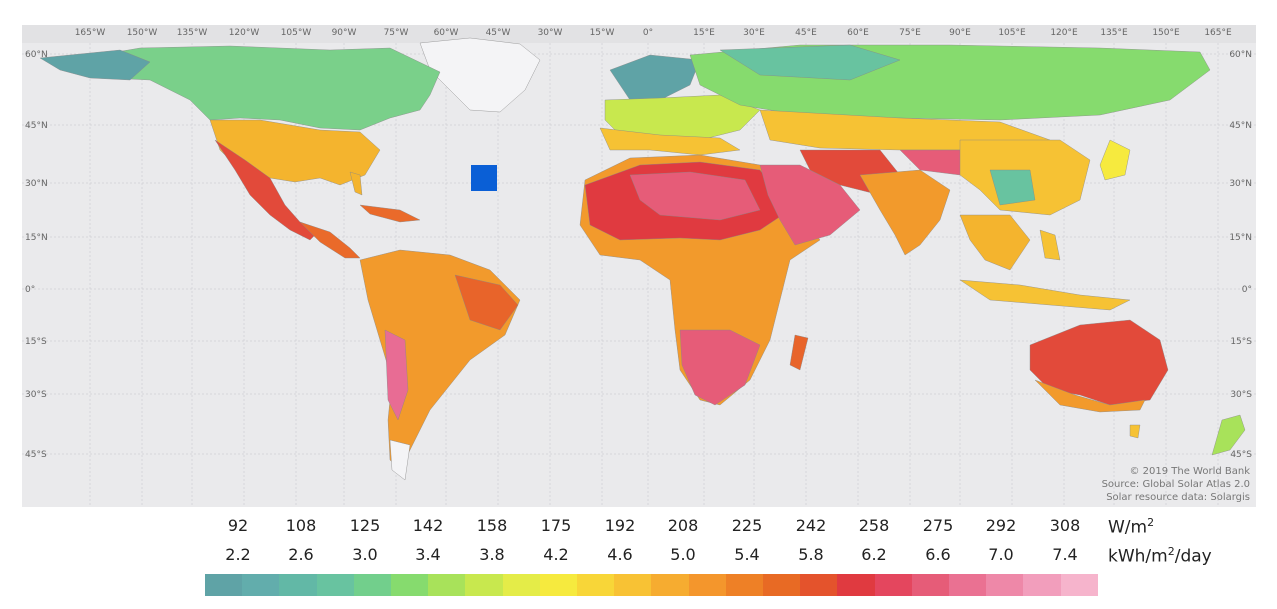 This screenshot has width=1277, height=609. I want to click on sichuan, so click(1012, 187).